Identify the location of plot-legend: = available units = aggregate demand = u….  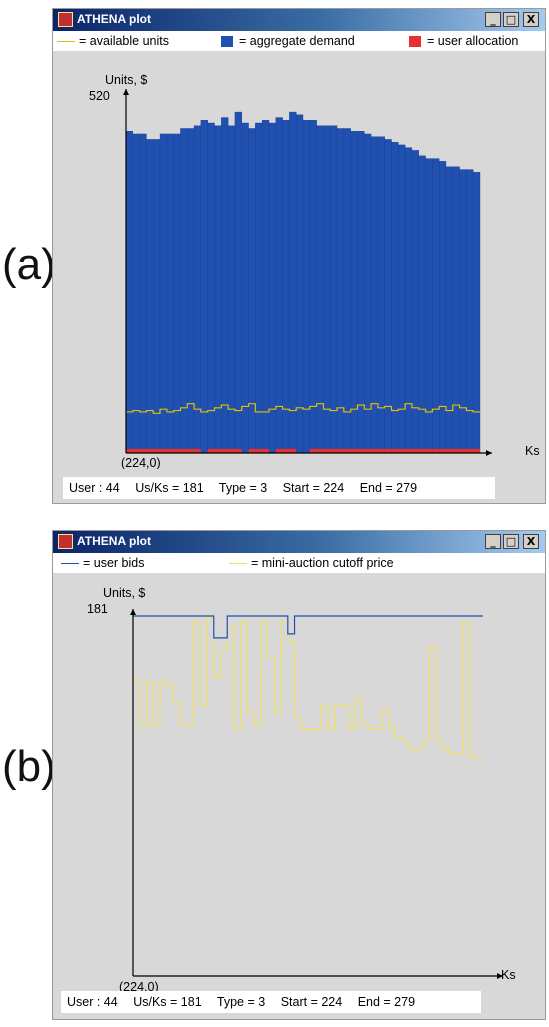
(299, 41).